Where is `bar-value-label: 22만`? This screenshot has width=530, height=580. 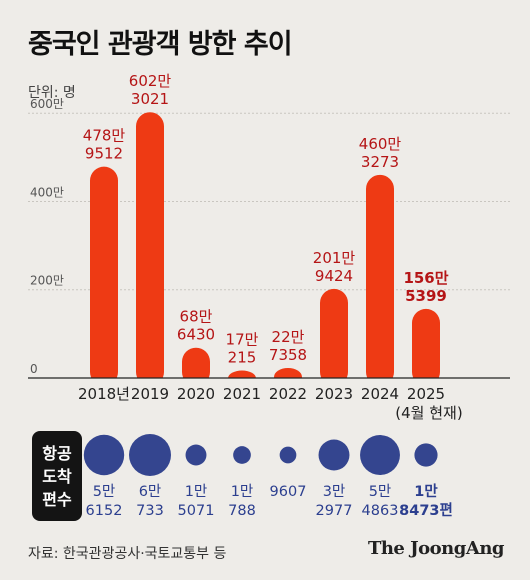 bar-value-label: 22만 is located at coordinates (288, 337).